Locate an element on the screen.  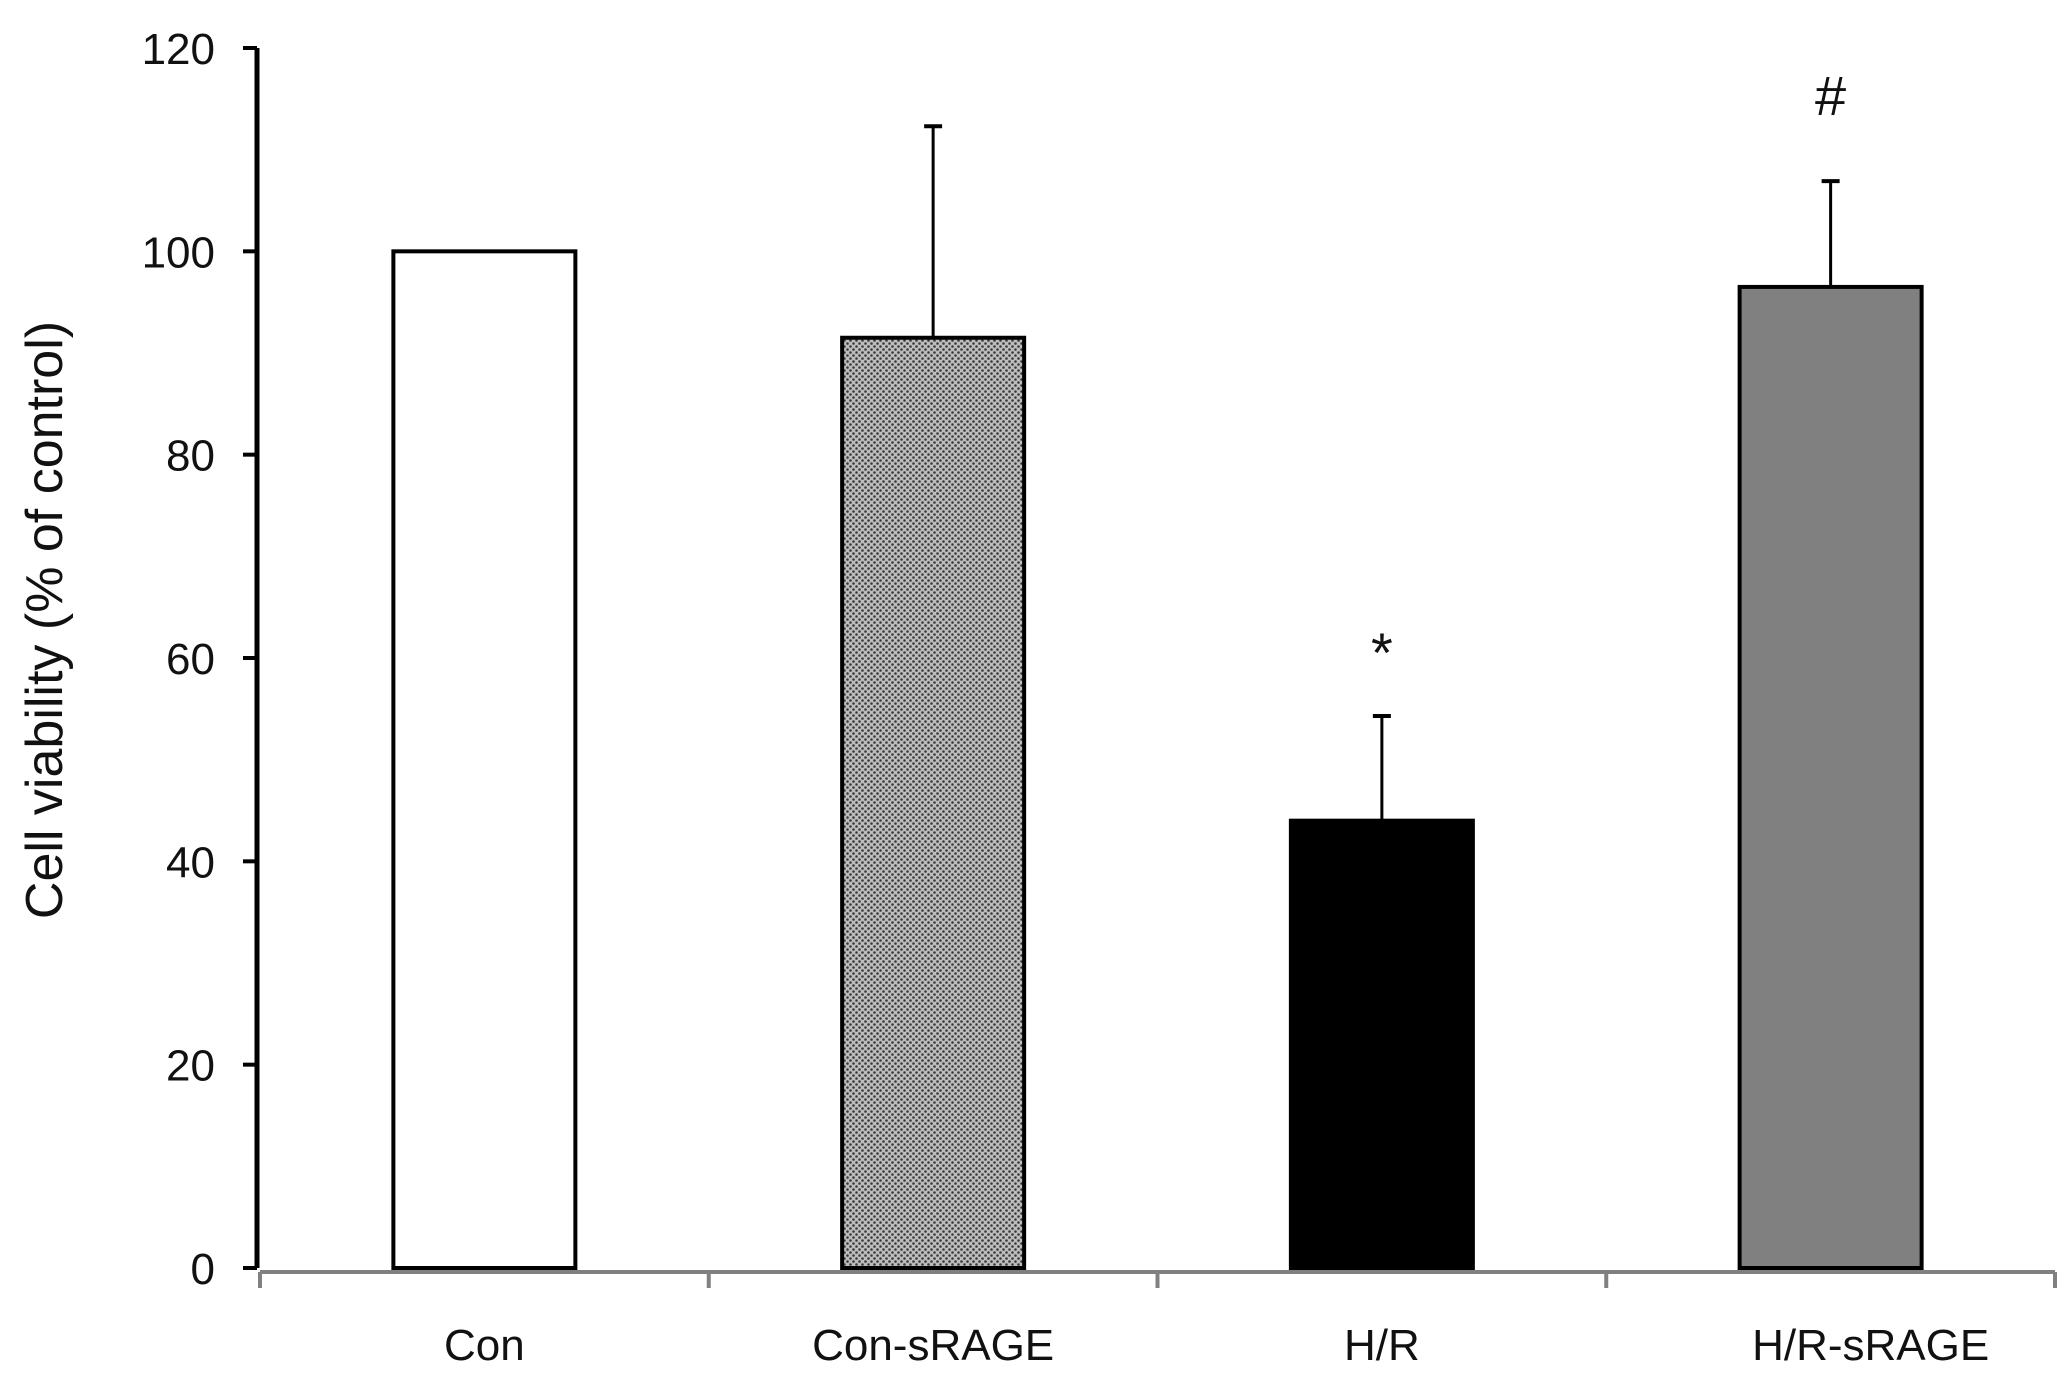
x-category-label: H/R is located at coordinates (1382, 1345).